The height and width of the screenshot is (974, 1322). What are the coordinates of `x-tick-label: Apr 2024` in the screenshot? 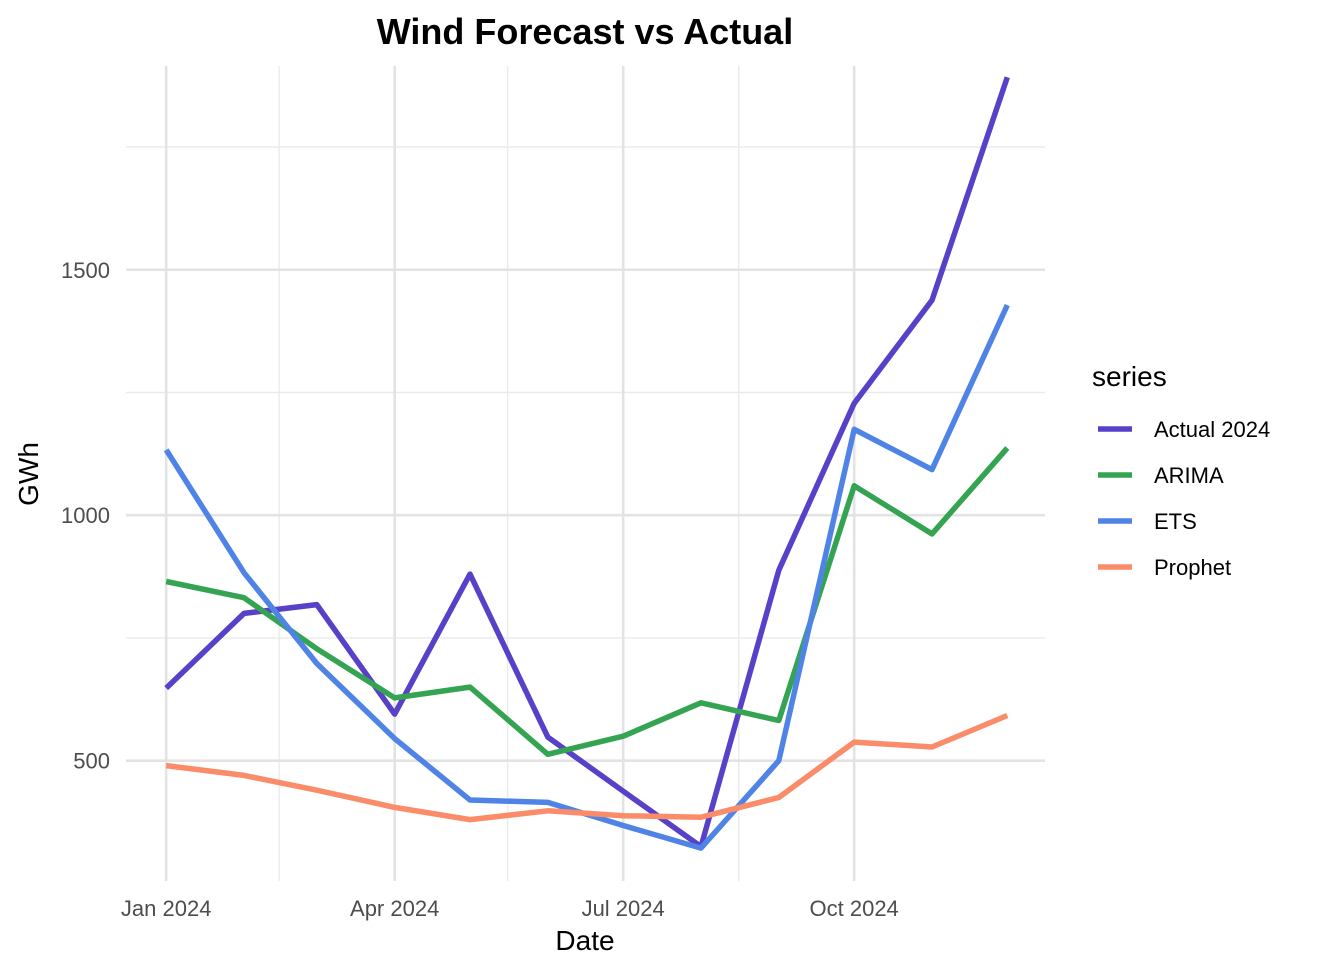 It's located at (394, 908).